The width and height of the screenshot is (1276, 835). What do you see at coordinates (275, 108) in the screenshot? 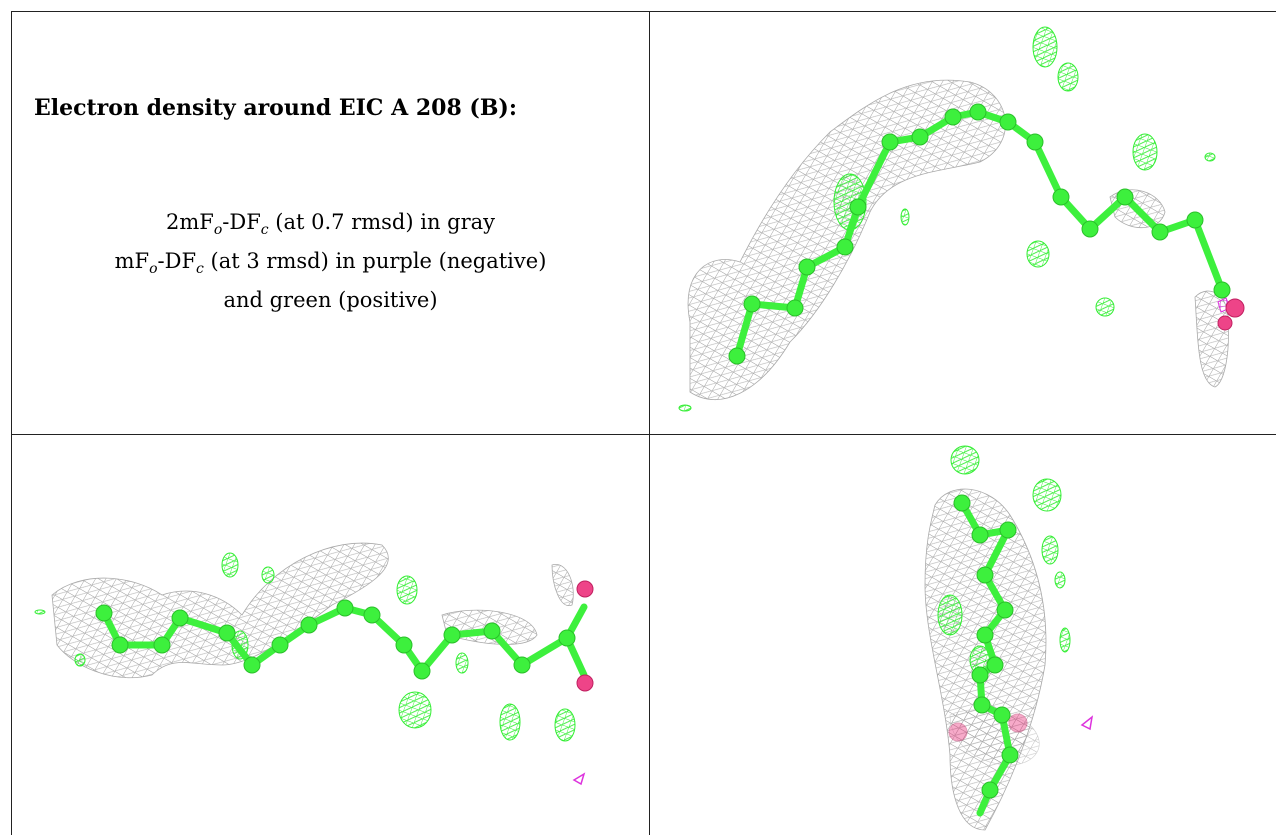
I see `figure-title: Electron density around EIC A 208 (B):` at bounding box center [275, 108].